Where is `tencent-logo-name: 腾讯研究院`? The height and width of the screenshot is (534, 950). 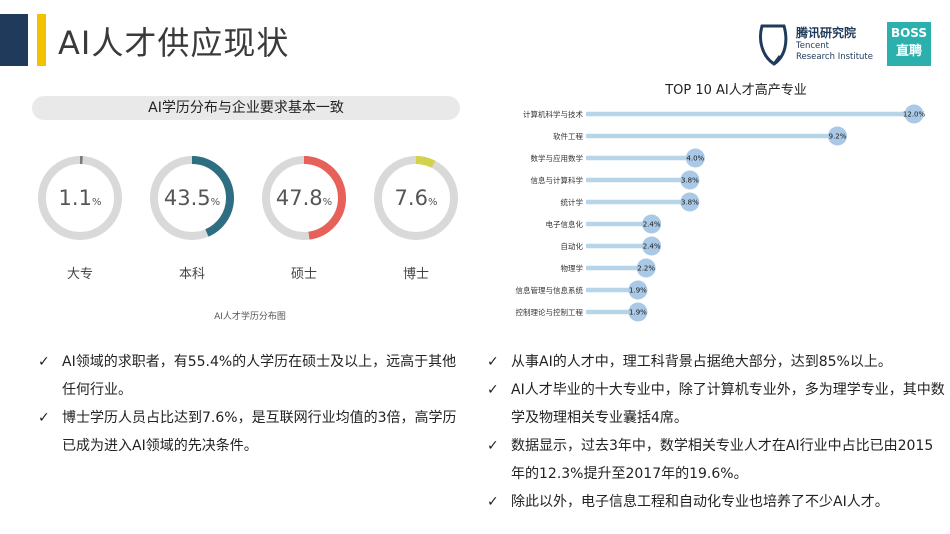
tencent-logo-name: 腾讯研究院 is located at coordinates (826, 33).